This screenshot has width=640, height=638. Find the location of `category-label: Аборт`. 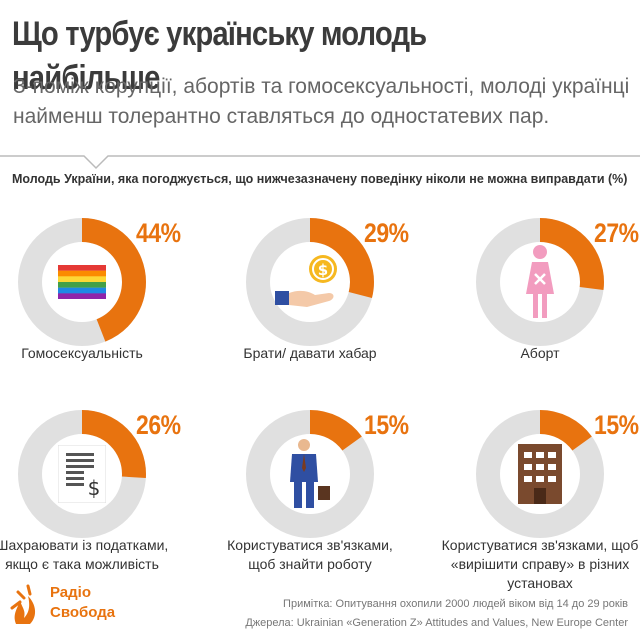

category-label: Аборт is located at coordinates (535, 353).